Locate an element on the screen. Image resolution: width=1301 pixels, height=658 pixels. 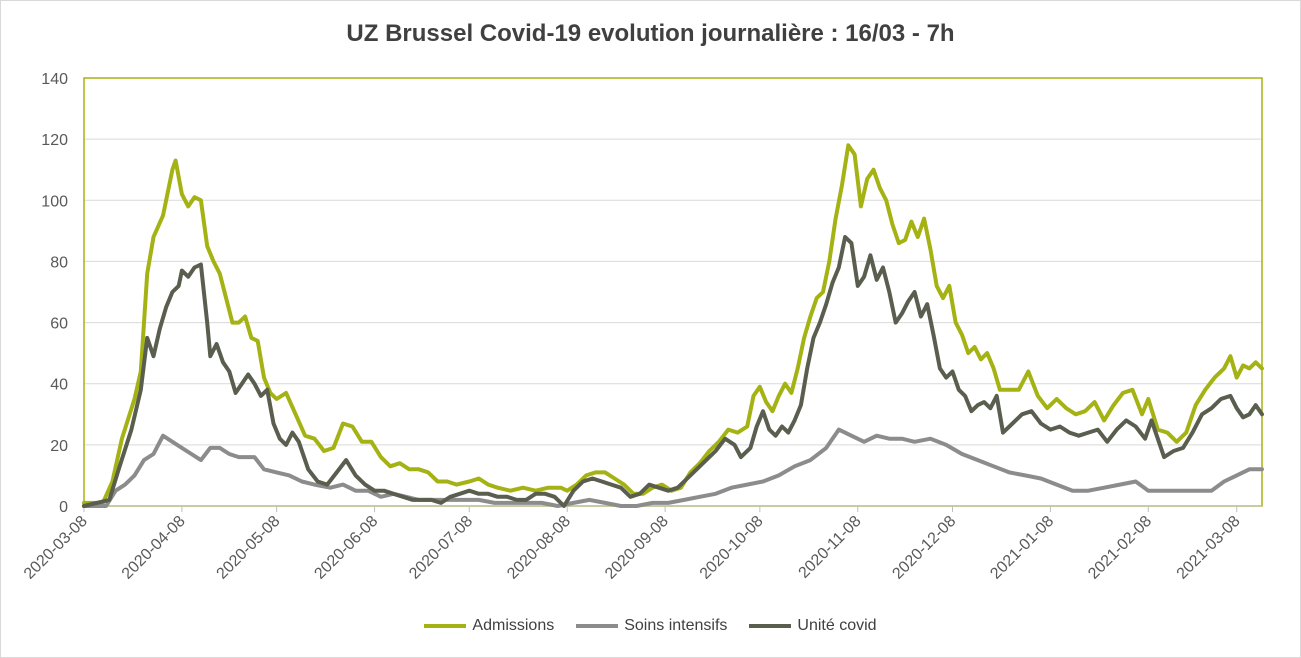
x-tick-label: 2020-03-08 is located at coordinates (56, 548).